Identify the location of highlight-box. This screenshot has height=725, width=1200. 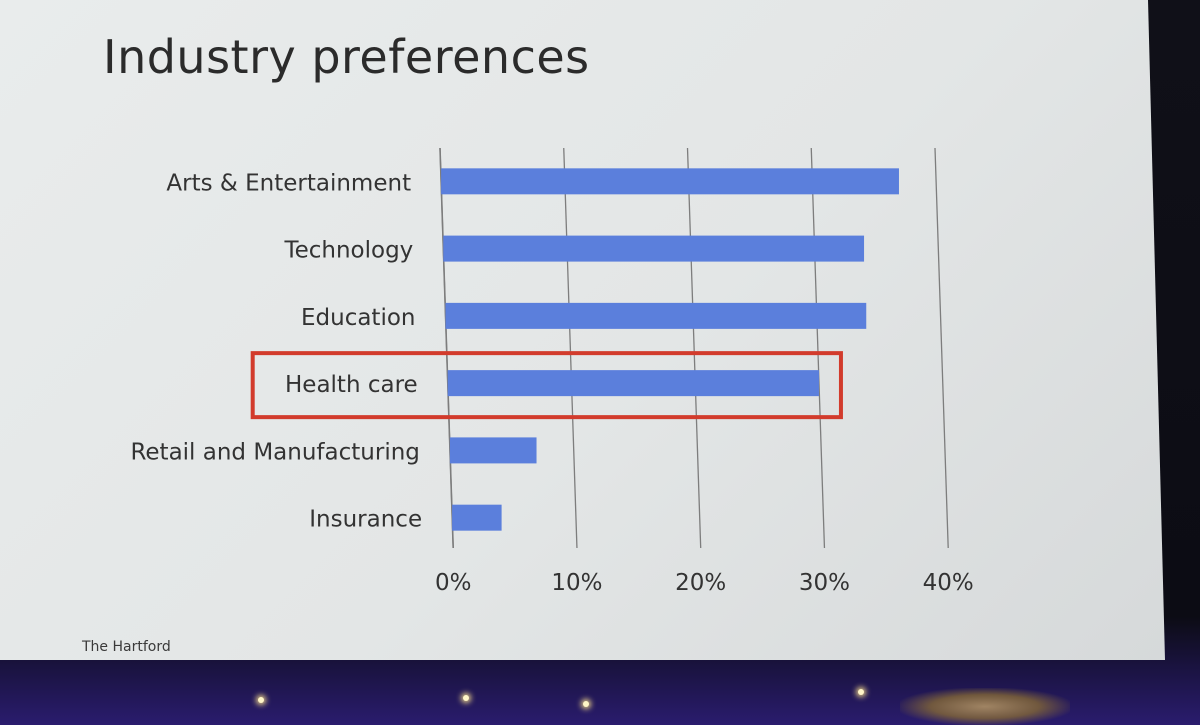
(546, 385).